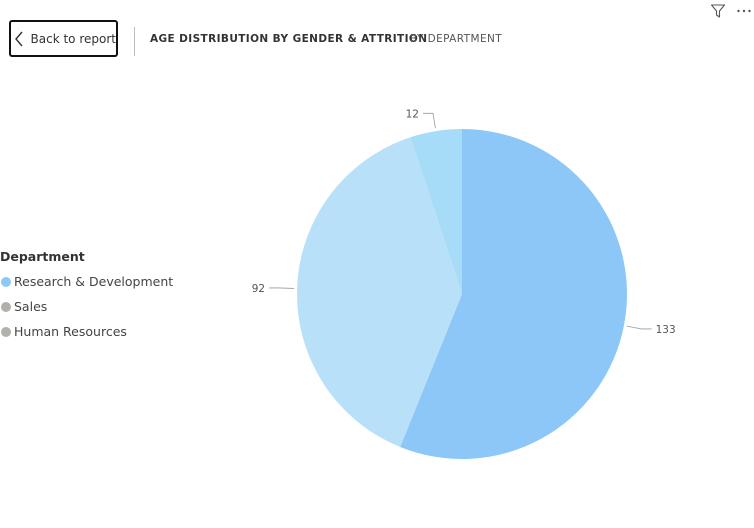  What do you see at coordinates (19, 39) in the screenshot?
I see `chevron-left-icon` at bounding box center [19, 39].